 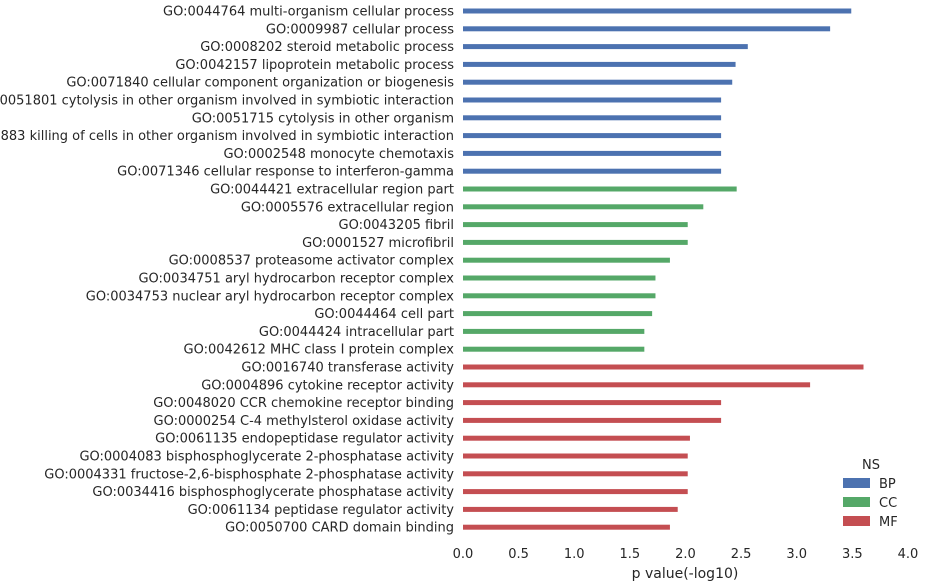 What do you see at coordinates (574, 554) in the screenshot?
I see `x-tick-label: 1.0` at bounding box center [574, 554].